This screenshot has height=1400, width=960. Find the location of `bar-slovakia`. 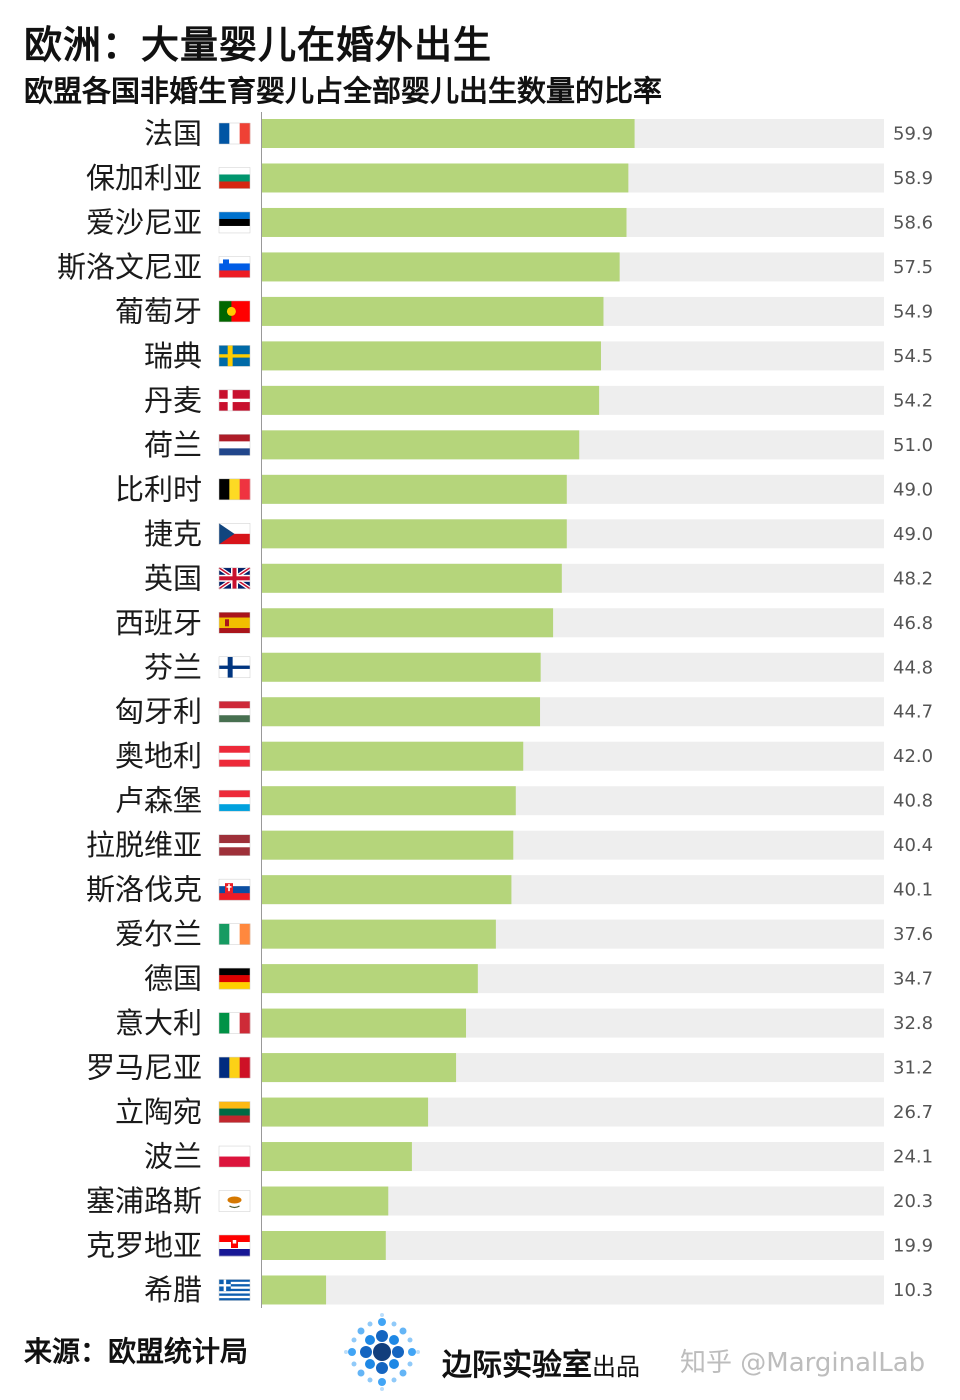

bar-slovakia is located at coordinates (387, 890).